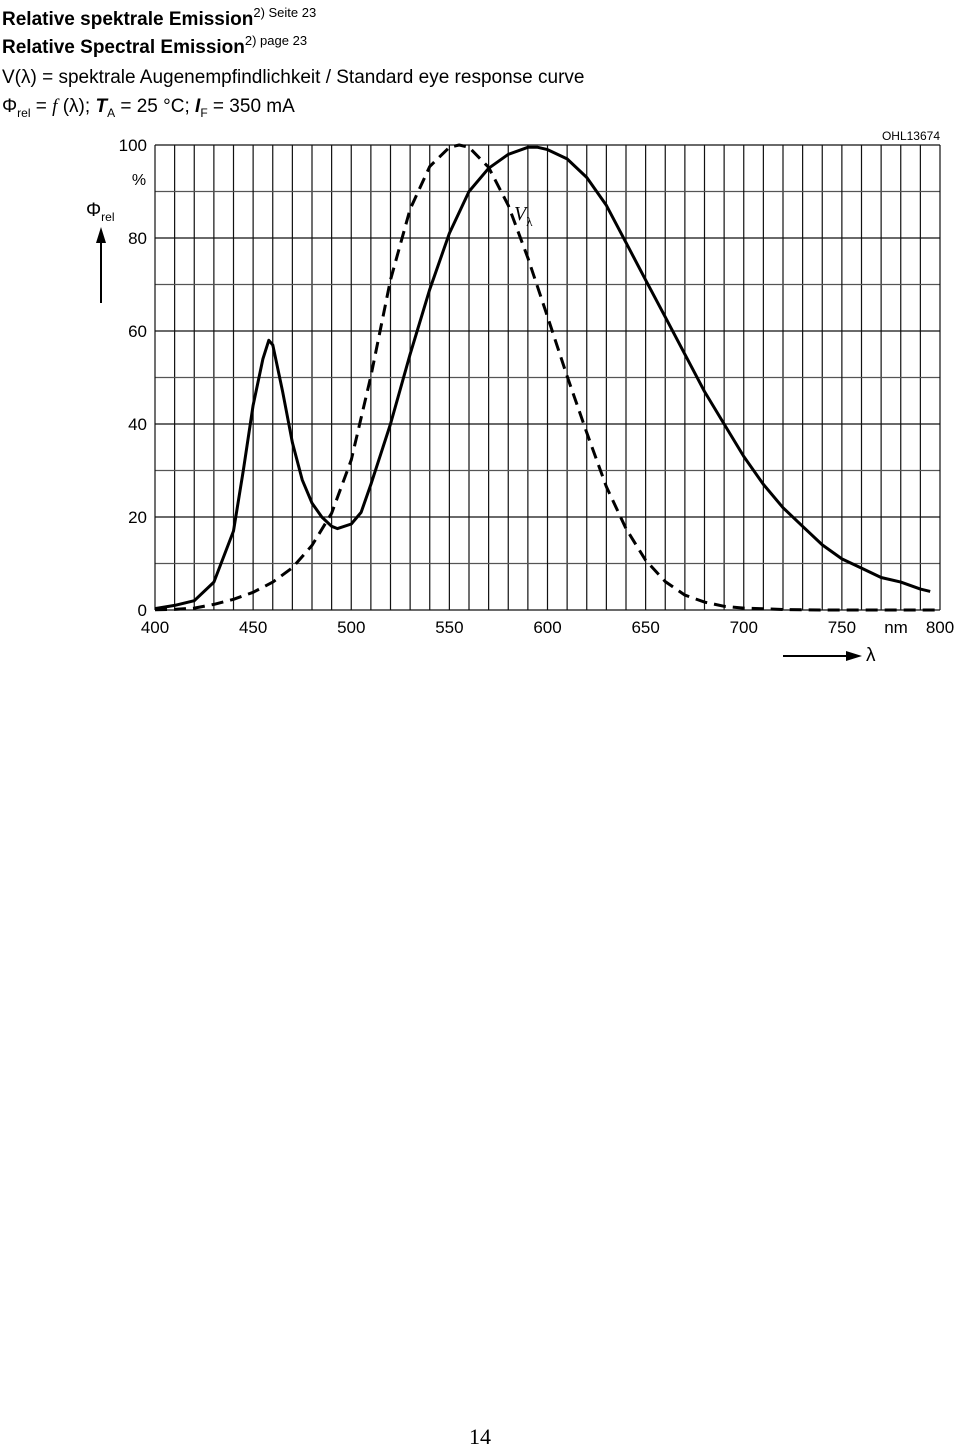 The image size is (960, 1448). Describe the element at coordinates (198, 106) in the screenshot. I see `cond: I` at that location.